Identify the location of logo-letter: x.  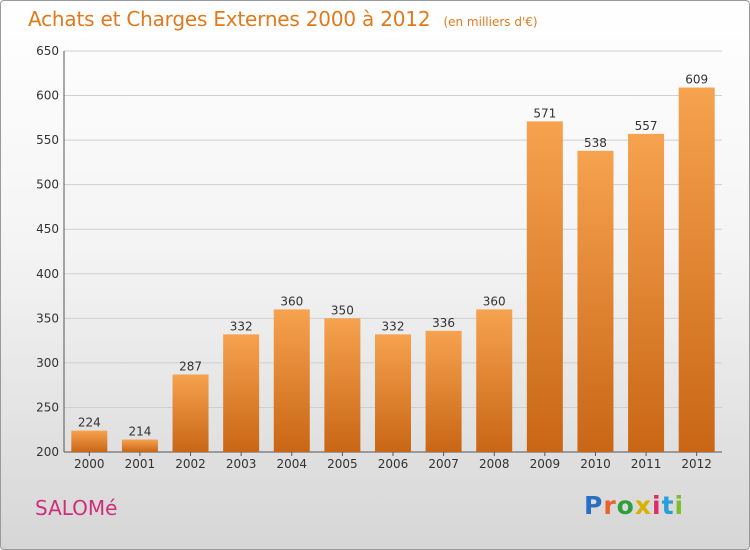
(643, 505).